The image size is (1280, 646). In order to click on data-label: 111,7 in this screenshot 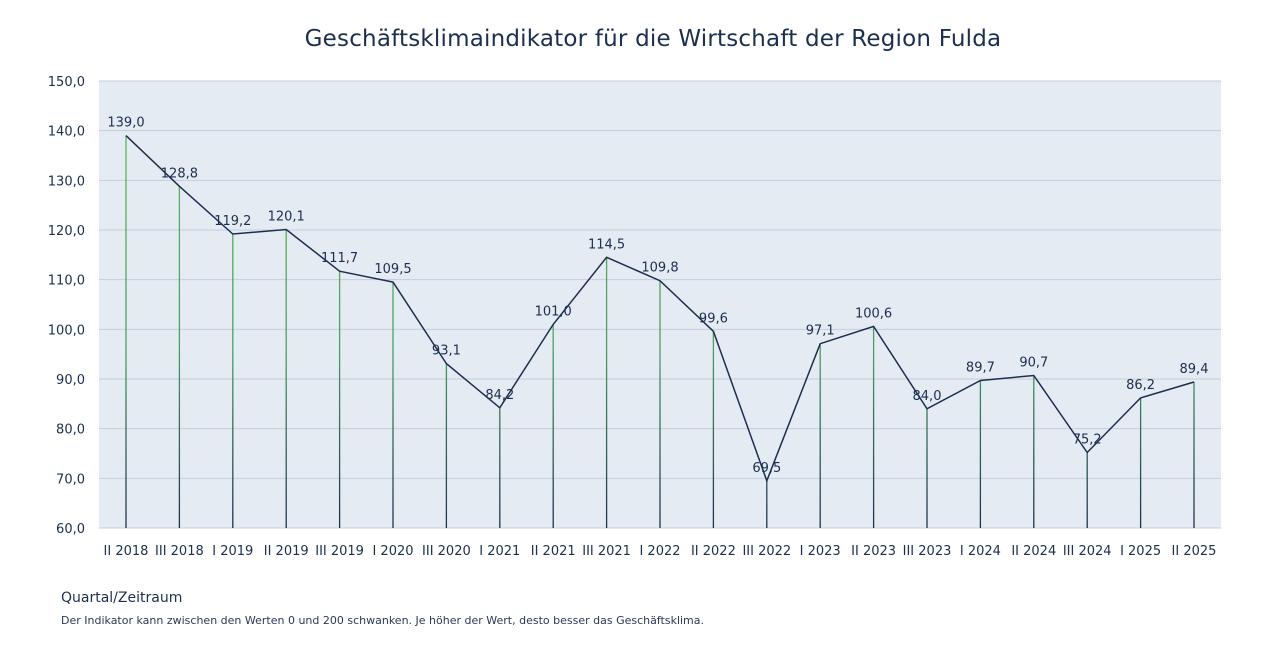, I will do `click(339, 258)`.